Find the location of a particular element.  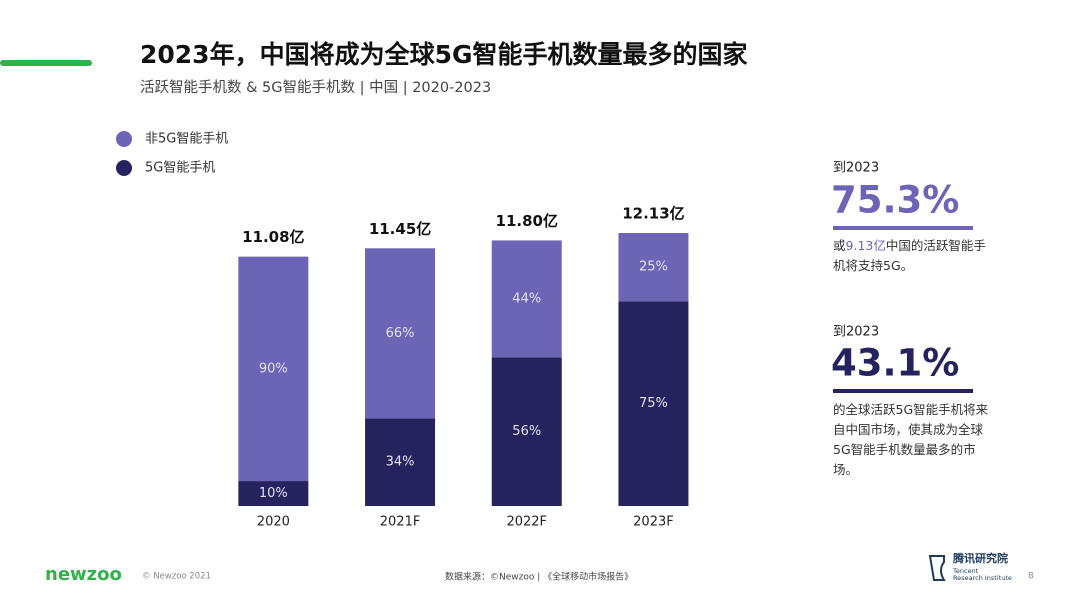

stat-text: 的全球活跃5G智能手机将来自中国市场，使其成为全球5G智能手机数量最多的市场。 is located at coordinates (915, 440).